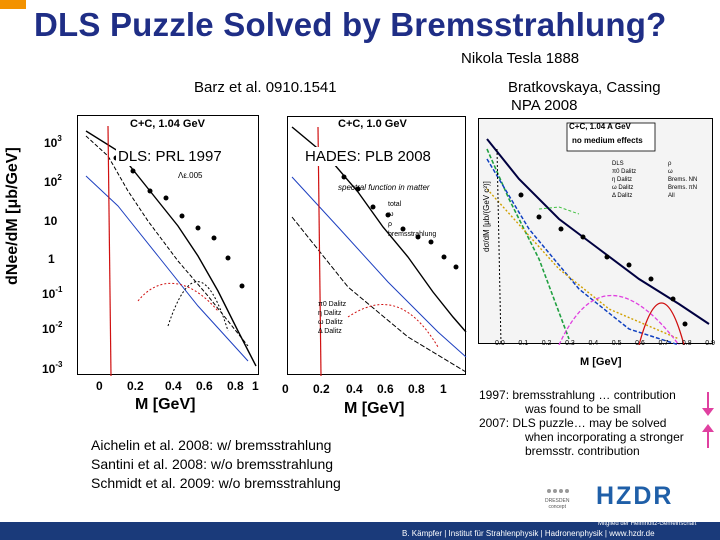  Describe the element at coordinates (59, 138) in the screenshot. I see `y-tick-exp: 3` at that location.